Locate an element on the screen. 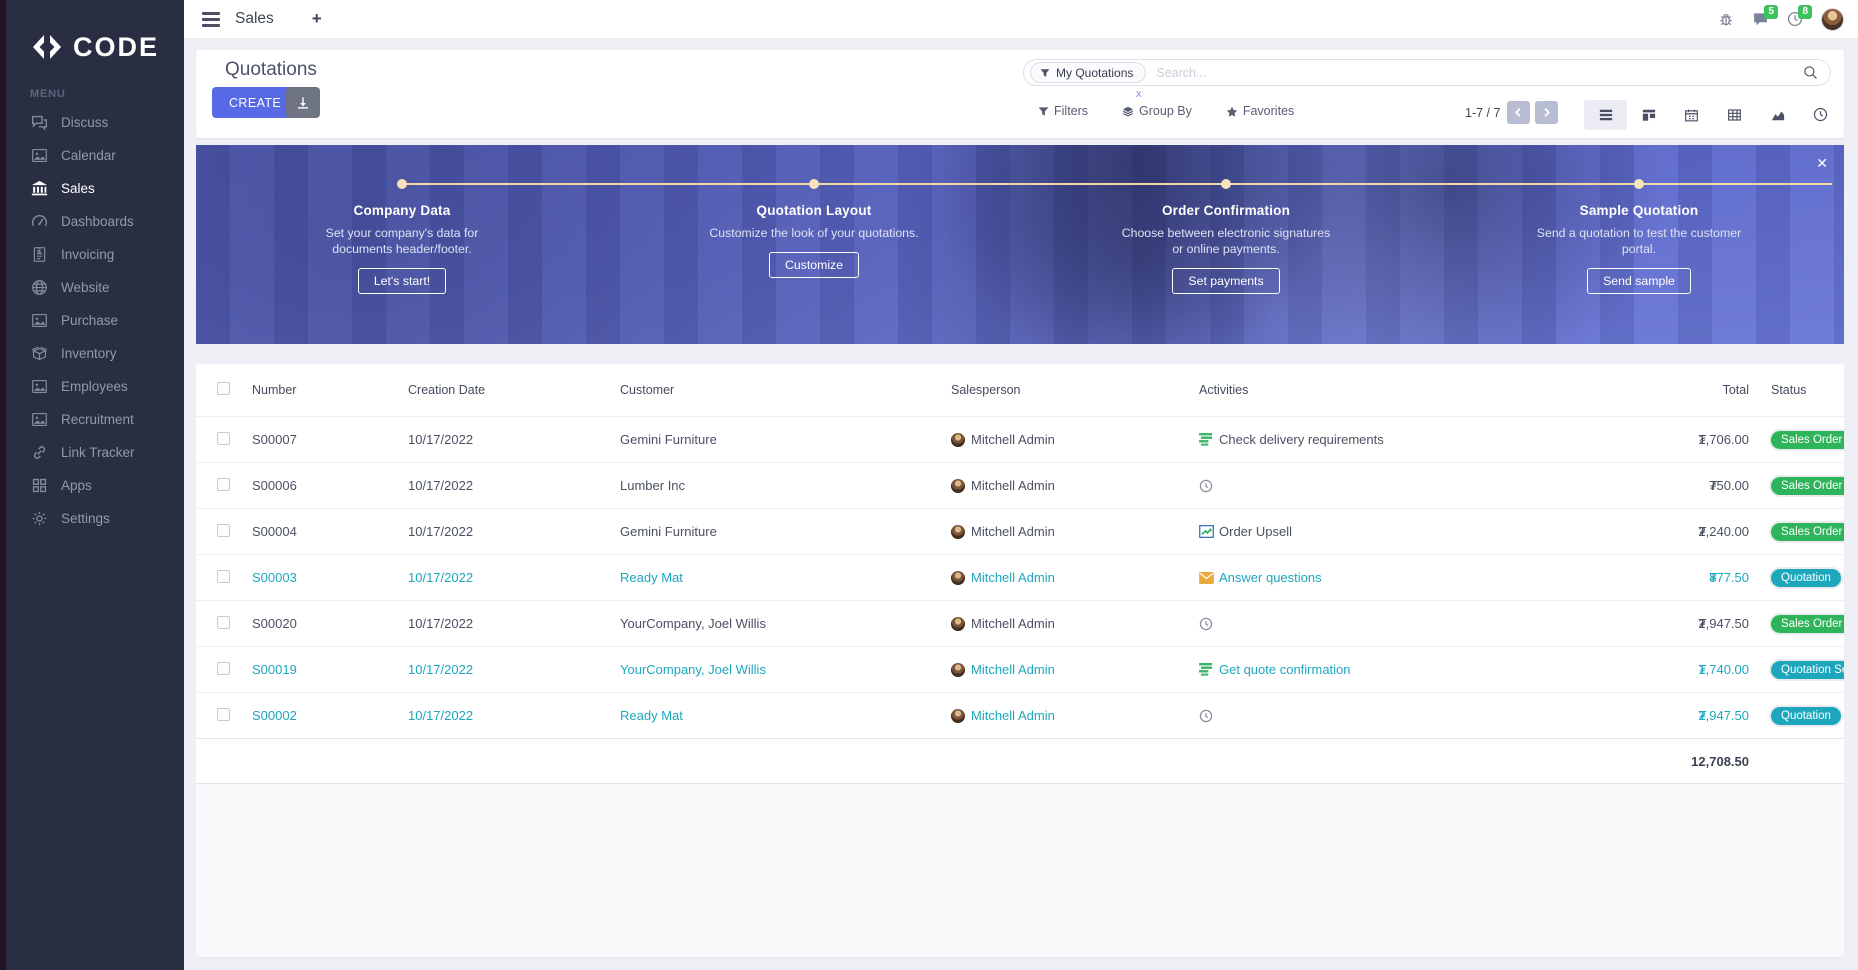 This screenshot has height=970, width=1858. sidebar-item-apps: Apps is located at coordinates (95, 485).